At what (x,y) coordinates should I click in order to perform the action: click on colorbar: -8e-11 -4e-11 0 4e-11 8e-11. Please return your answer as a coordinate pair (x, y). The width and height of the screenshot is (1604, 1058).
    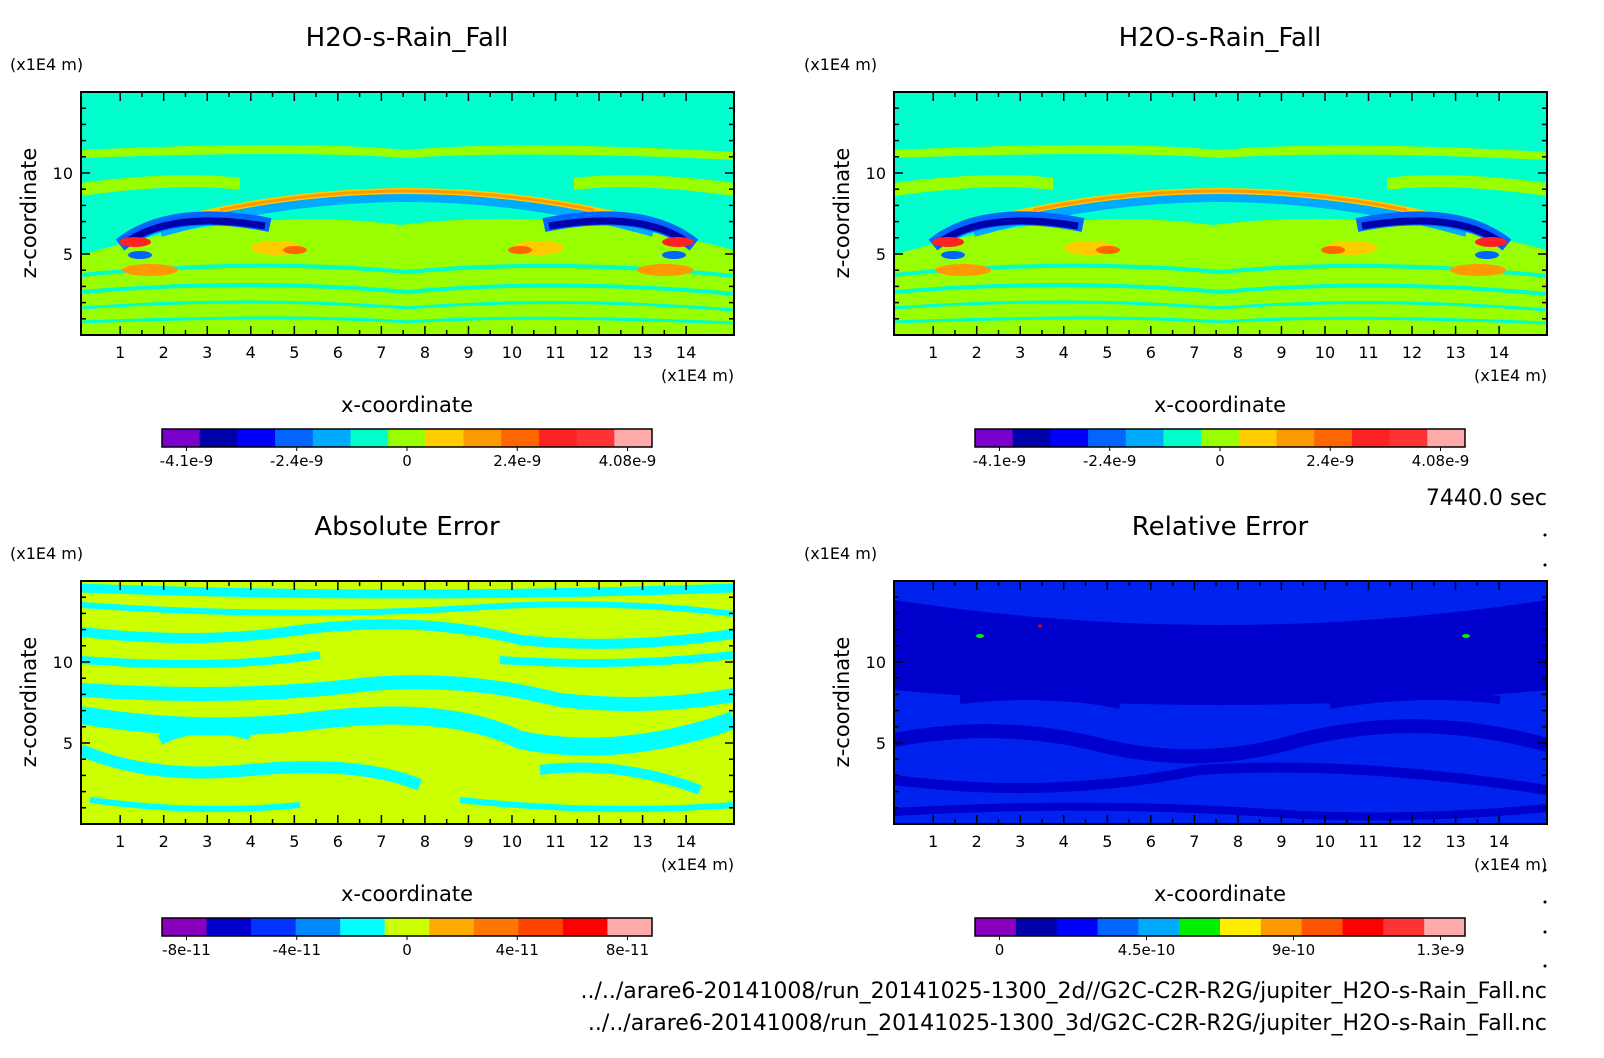
    Looking at the image, I should click on (407, 938).